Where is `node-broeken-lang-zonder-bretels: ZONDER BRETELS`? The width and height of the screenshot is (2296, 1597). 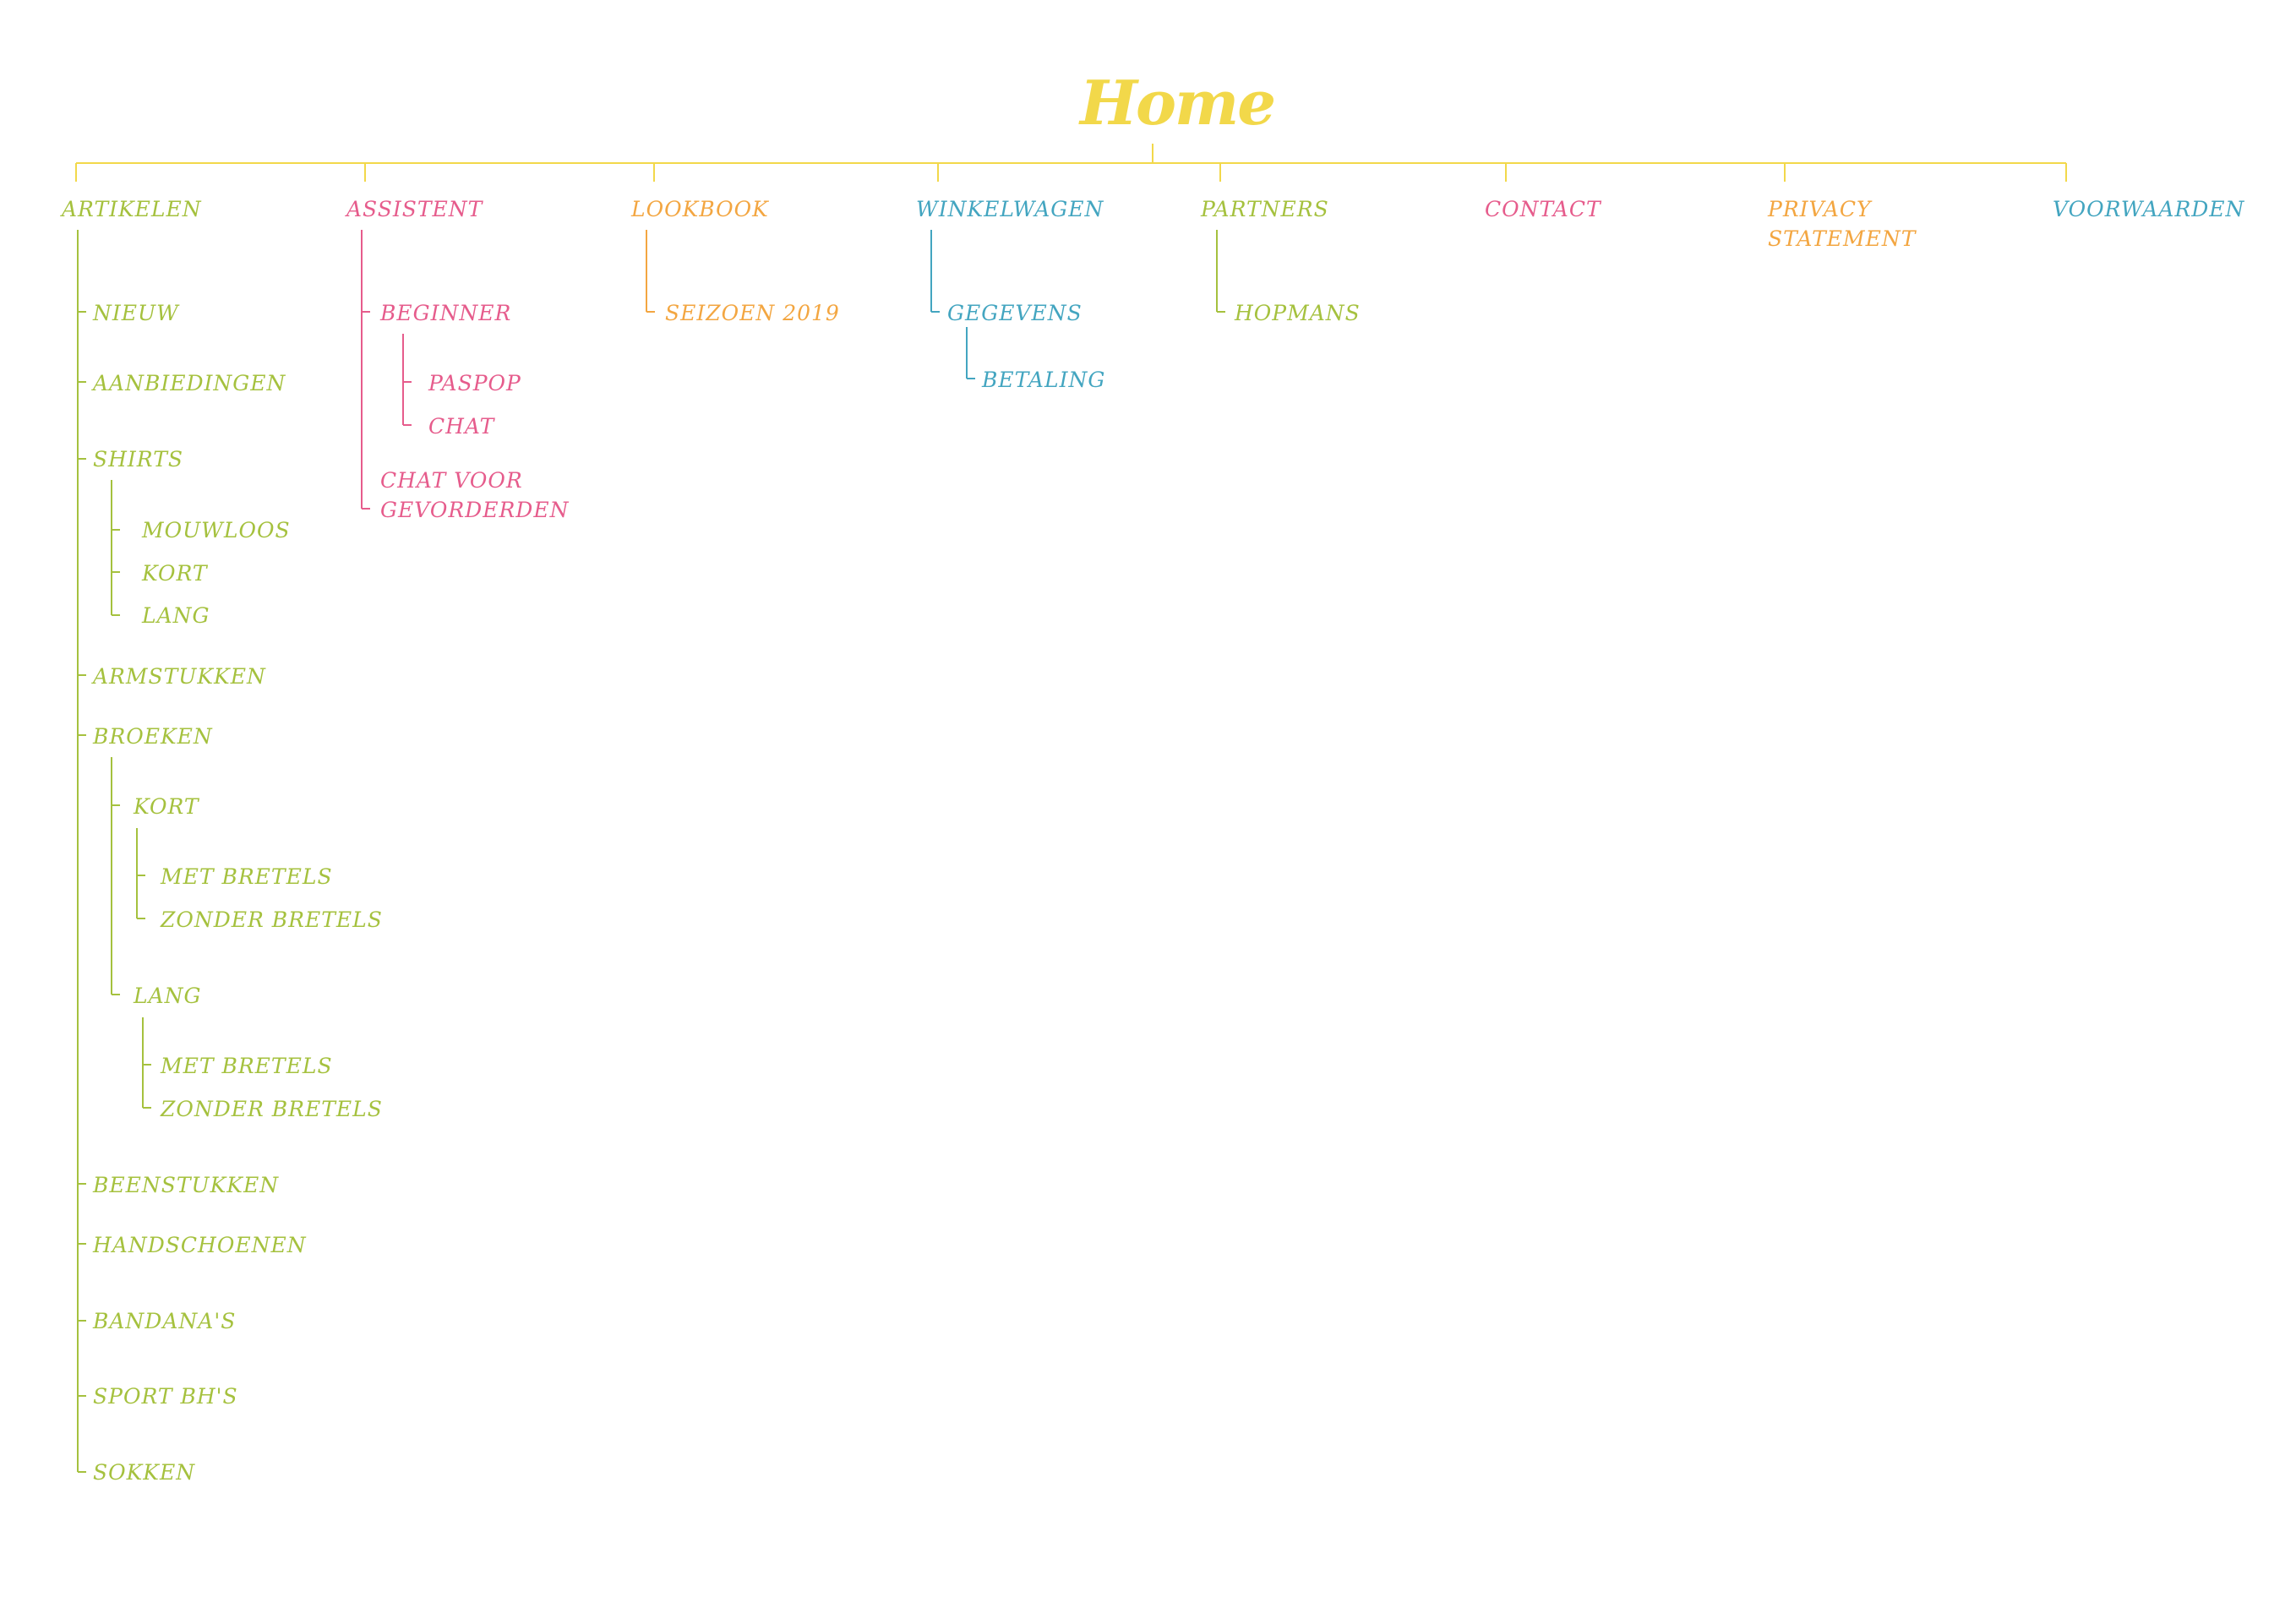
node-broeken-lang-zonder-bretels: ZONDER BRETELS is located at coordinates (272, 1109).